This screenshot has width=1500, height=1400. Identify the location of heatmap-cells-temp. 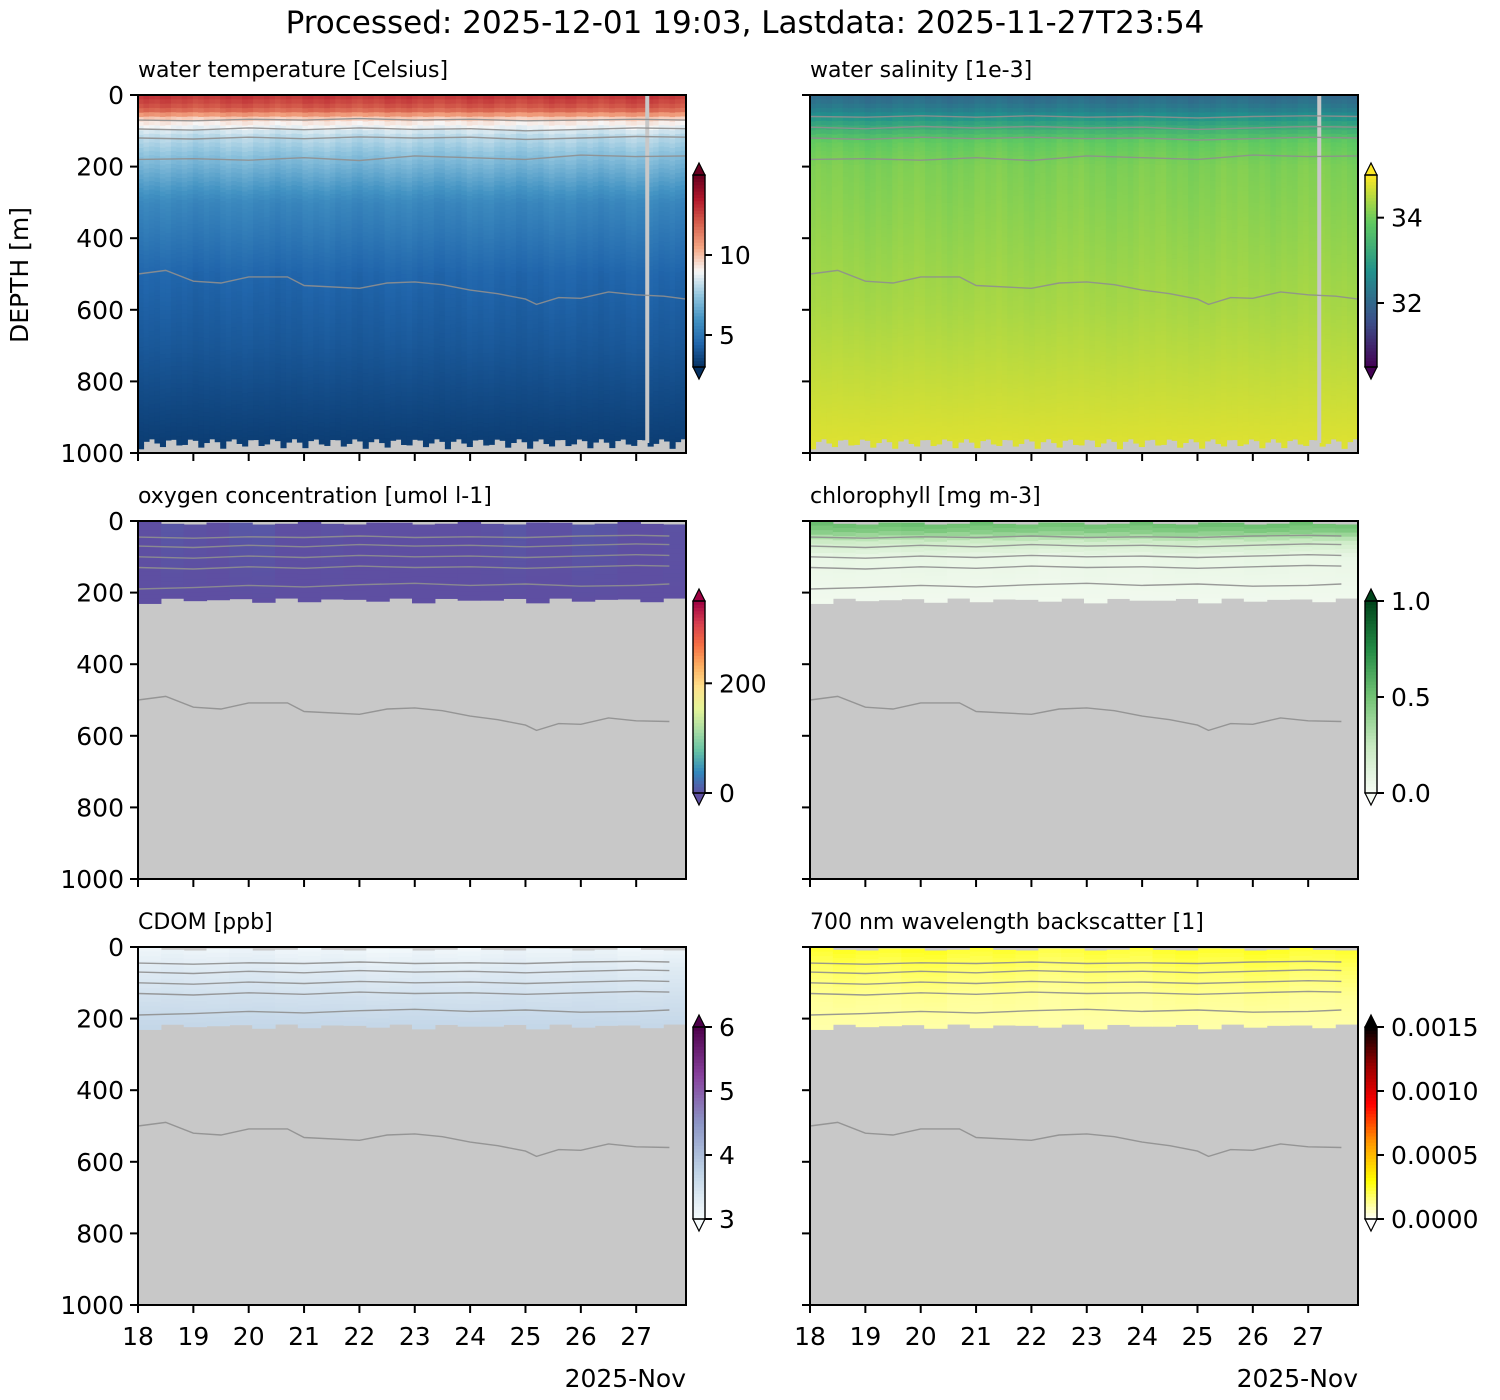
(412, 272).